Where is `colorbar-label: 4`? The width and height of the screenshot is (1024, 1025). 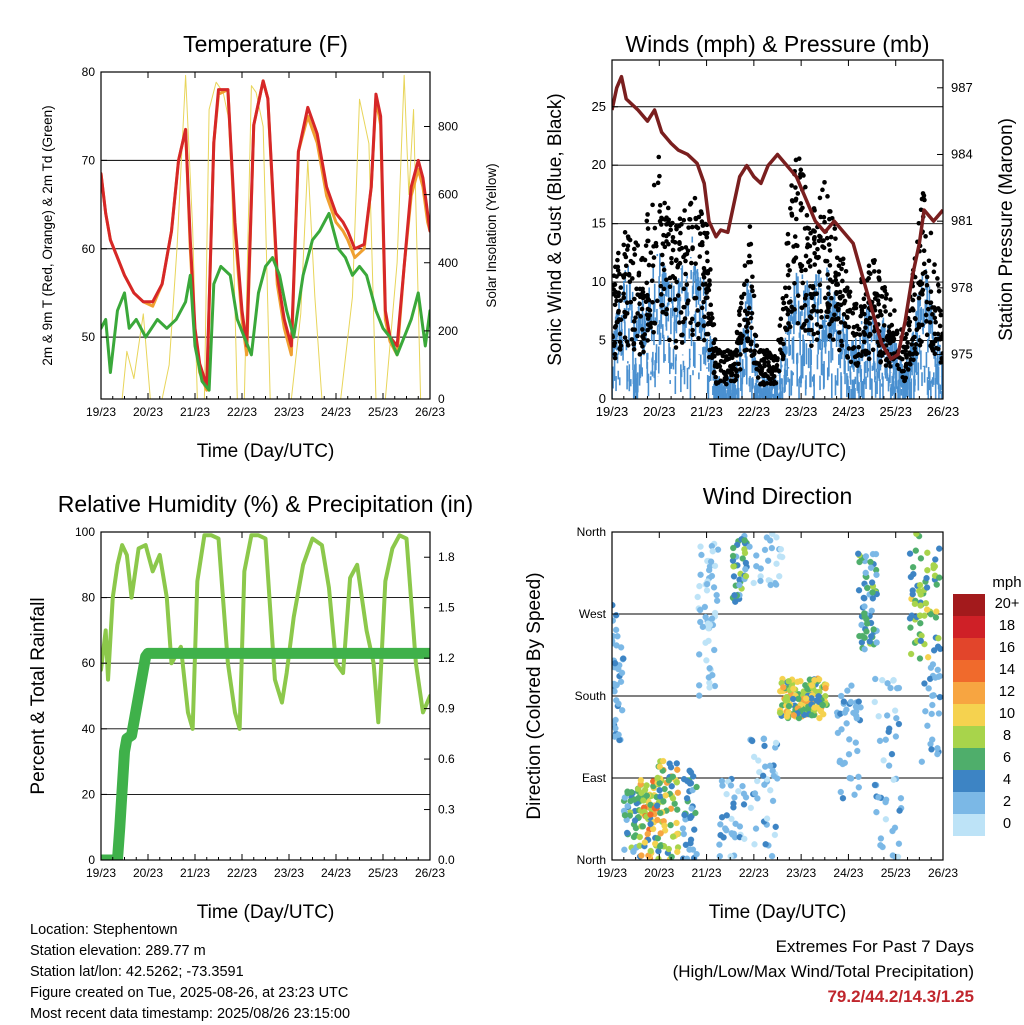
colorbar-label: 4 is located at coordinates (1007, 780).